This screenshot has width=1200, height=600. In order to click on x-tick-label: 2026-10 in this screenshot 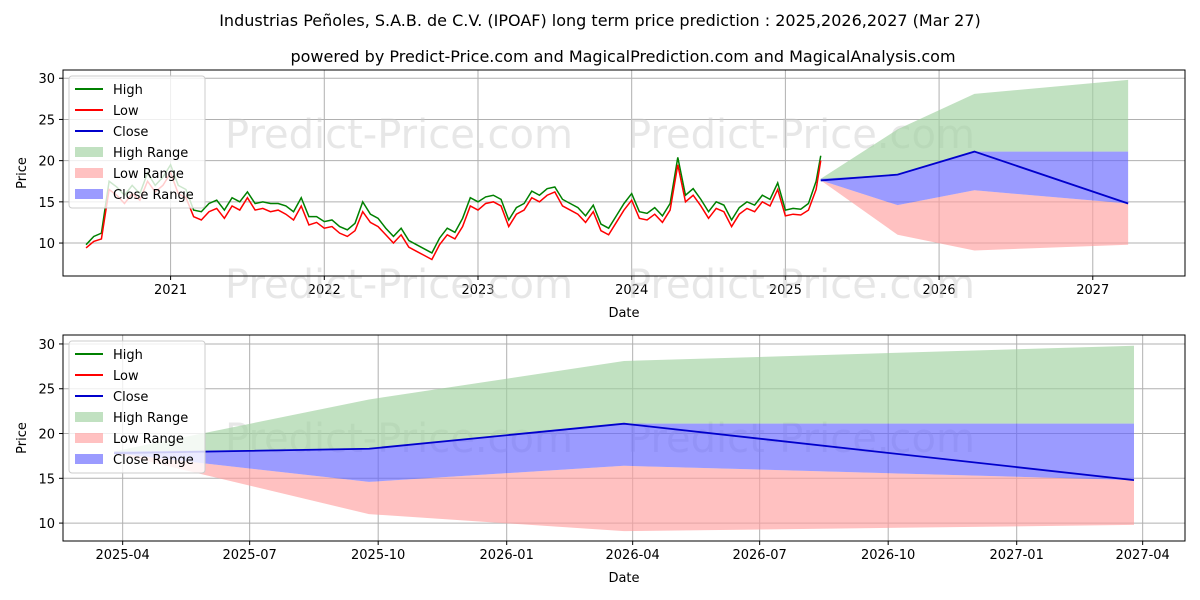, I will do `click(888, 555)`.